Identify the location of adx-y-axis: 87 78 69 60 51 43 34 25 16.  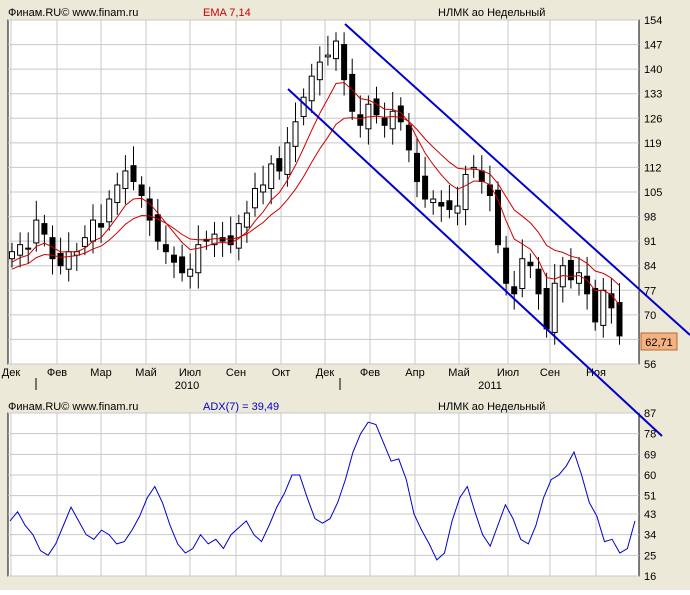
(650, 495).